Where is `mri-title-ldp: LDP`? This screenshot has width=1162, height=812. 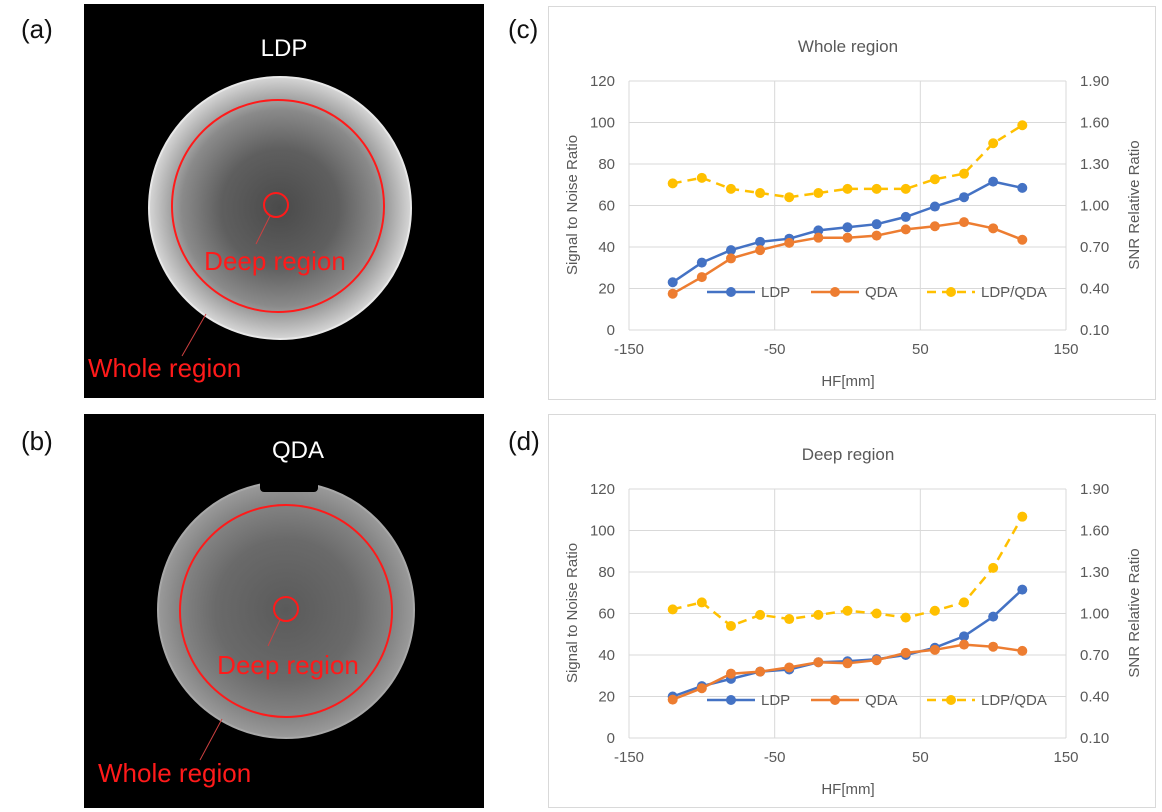
mri-title-ldp: LDP is located at coordinates (284, 48).